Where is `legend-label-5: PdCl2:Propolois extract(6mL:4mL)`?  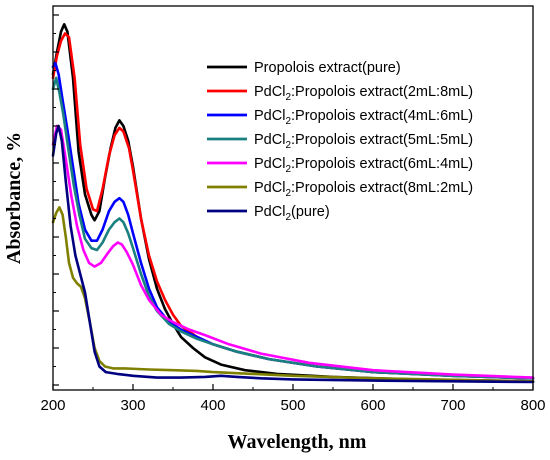 legend-label-5: PdCl2:Propolois extract(6mL:4mL) is located at coordinates (363, 165).